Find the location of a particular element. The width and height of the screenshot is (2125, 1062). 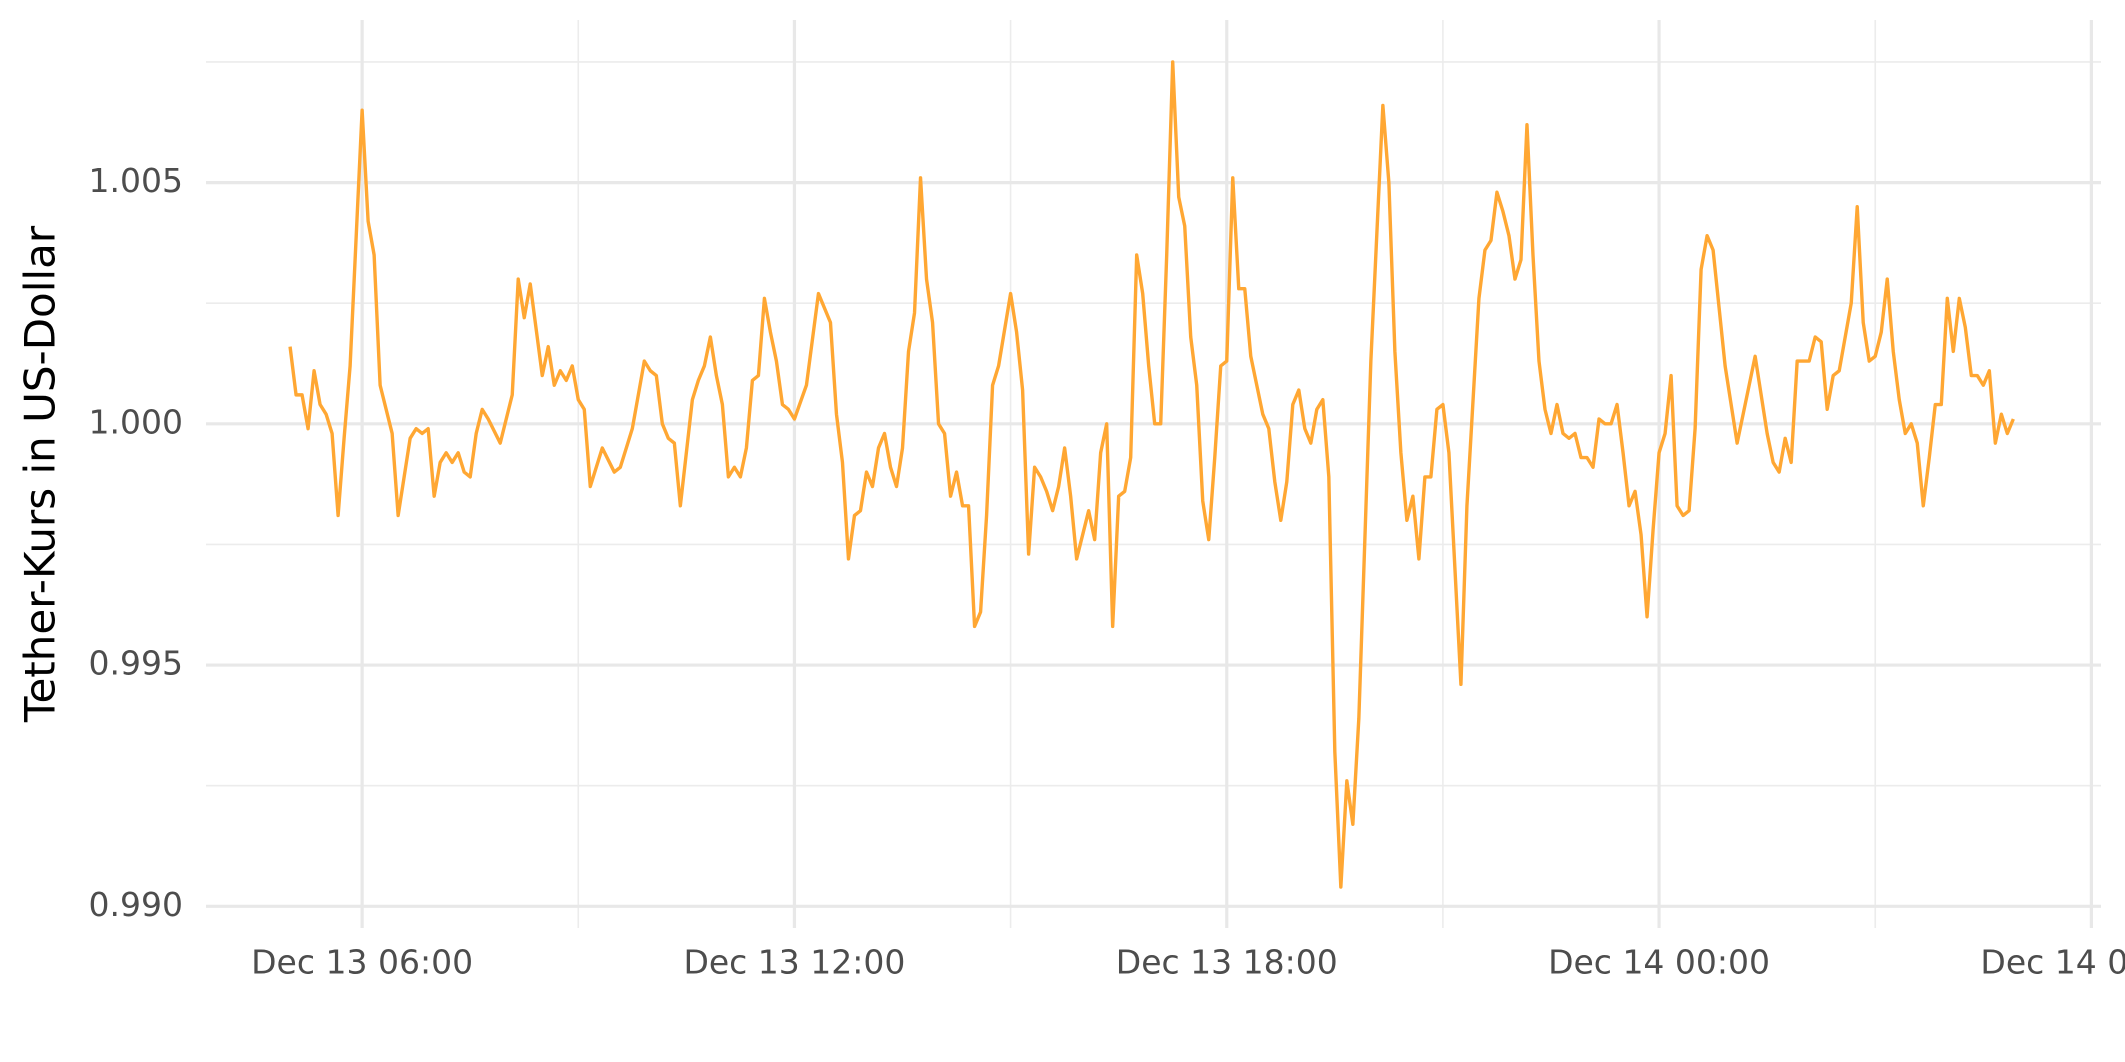

x-tick-label: Dec 13 18:00 is located at coordinates (1227, 962).